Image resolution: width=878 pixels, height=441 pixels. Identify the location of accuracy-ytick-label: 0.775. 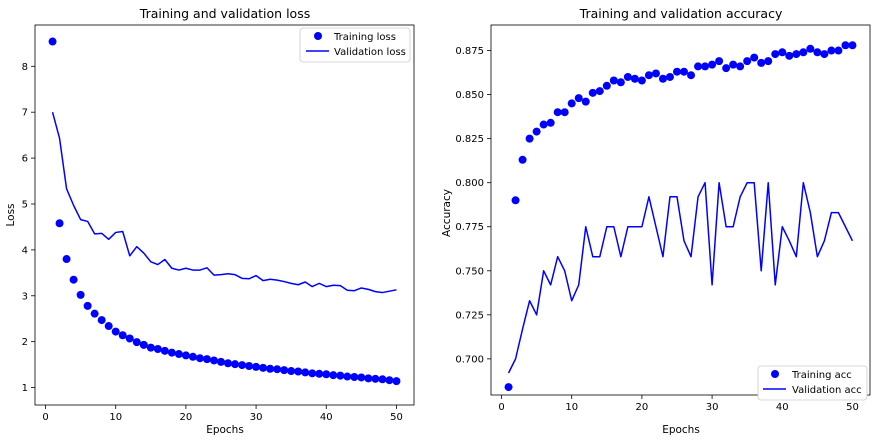
(469, 227).